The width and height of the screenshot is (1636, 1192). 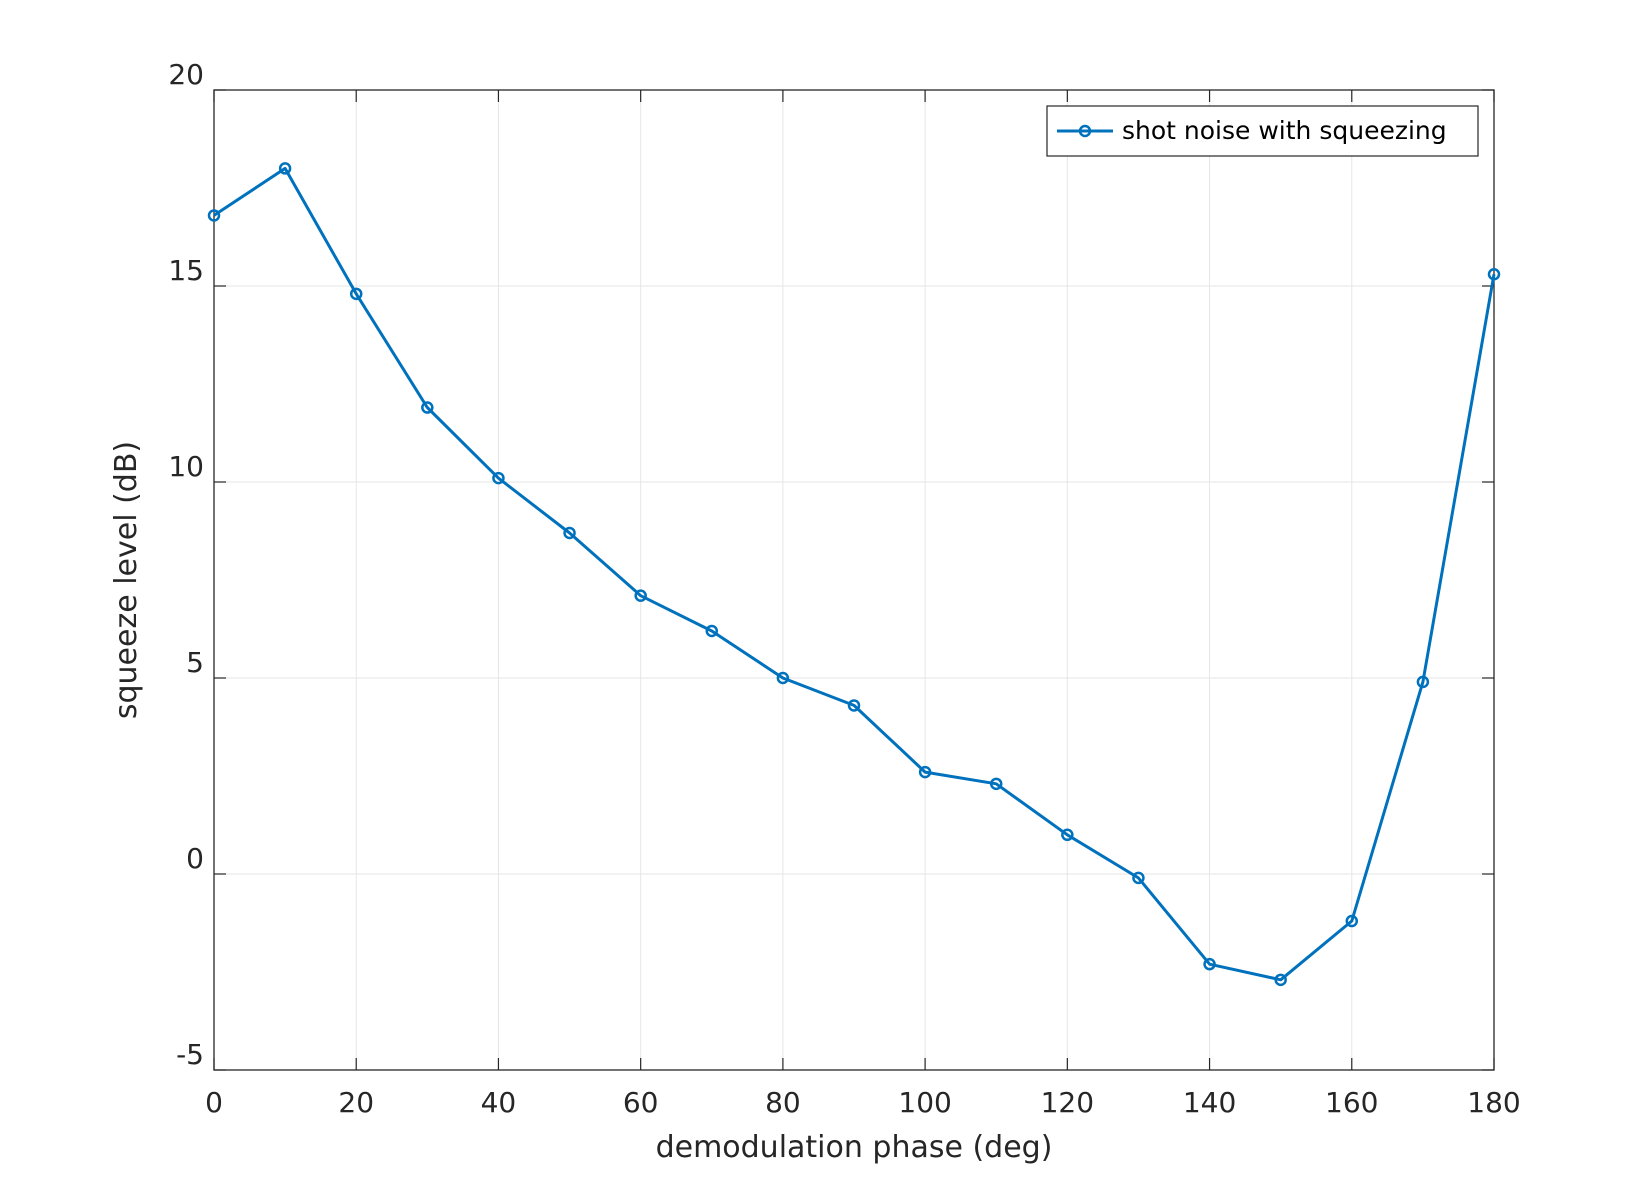 What do you see at coordinates (186, 270) in the screenshot?
I see `y-tick-label: 15` at bounding box center [186, 270].